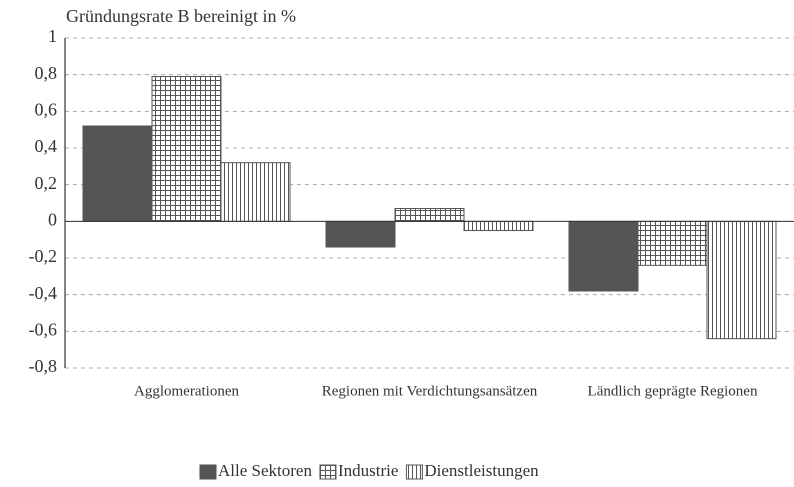  I want to click on x-tick-label: Ländlich geprägte Regionen, so click(673, 391).